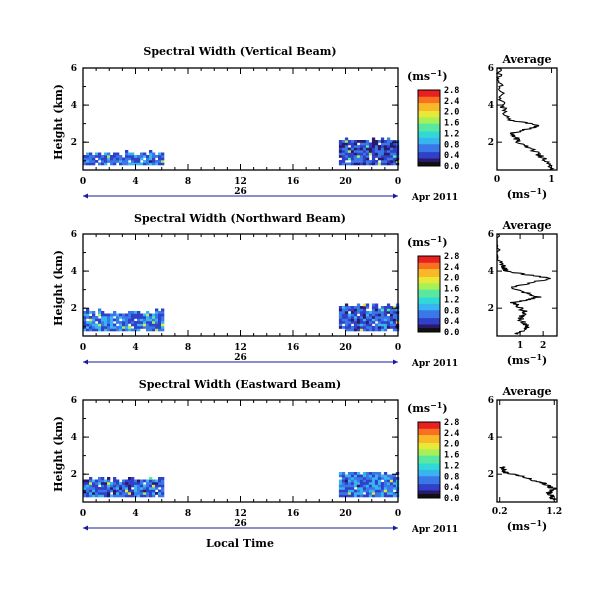  Describe the element at coordinates (429, 294) in the screenshot. I see `colorbar-frame` at that location.